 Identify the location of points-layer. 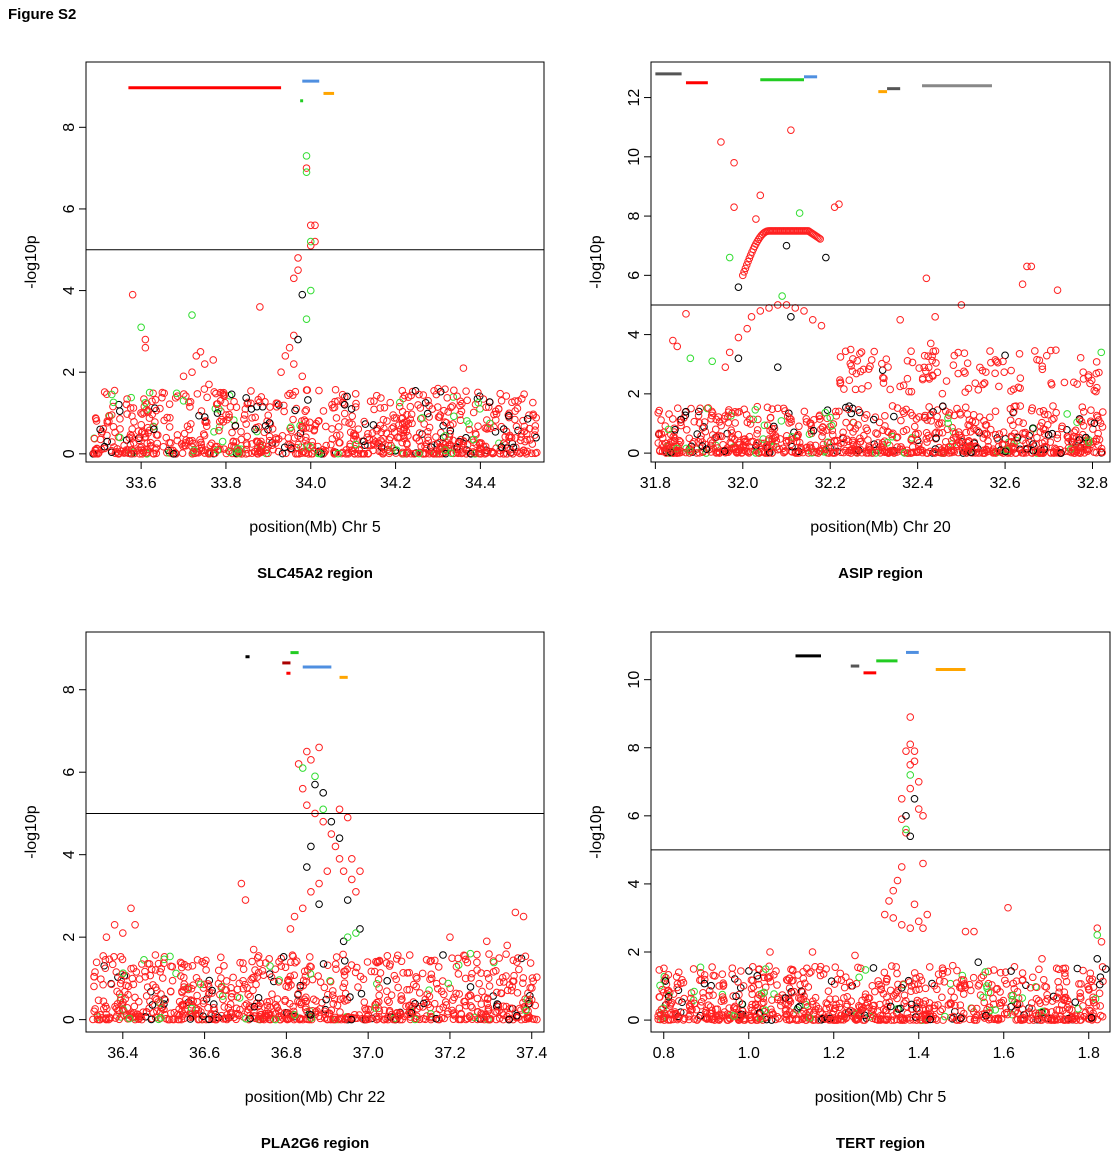
(315, 305).